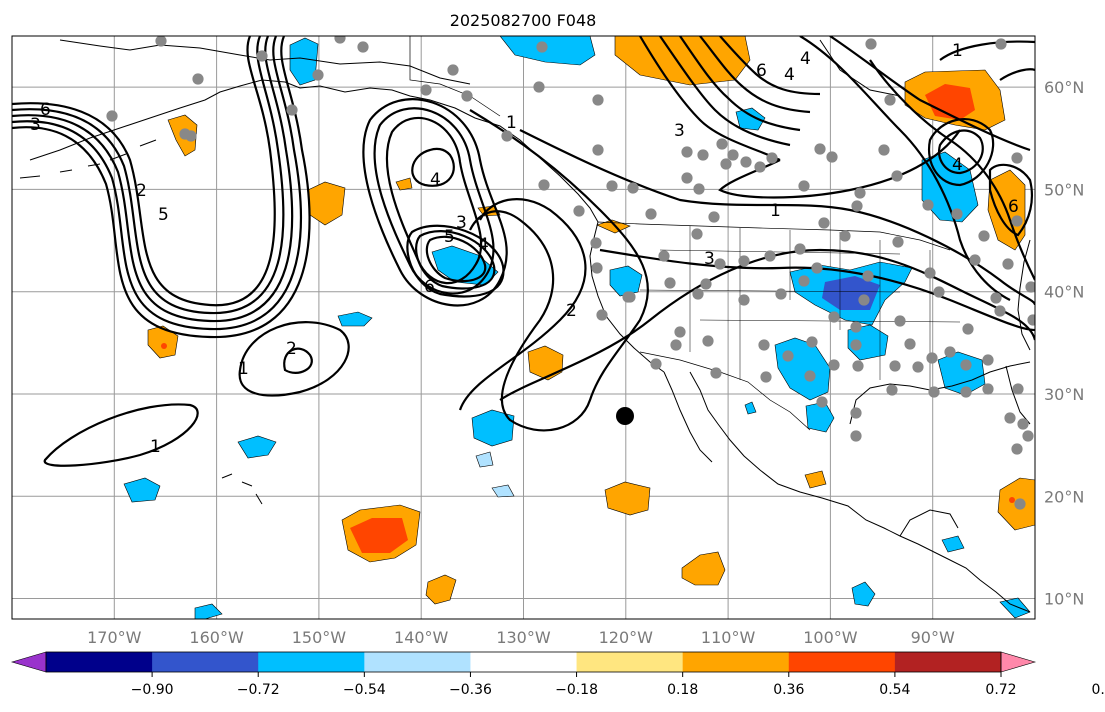 Image resolution: width=1105 pixels, height=712 pixels. What do you see at coordinates (933, 637) in the screenshot?
I see `longitude-tick-label: 90°W` at bounding box center [933, 637].